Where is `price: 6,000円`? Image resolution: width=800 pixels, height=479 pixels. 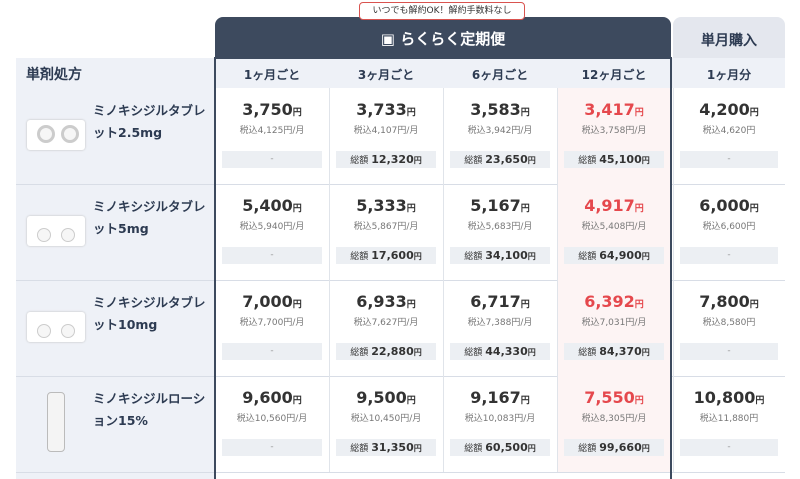
price: 6,000円 is located at coordinates (729, 205).